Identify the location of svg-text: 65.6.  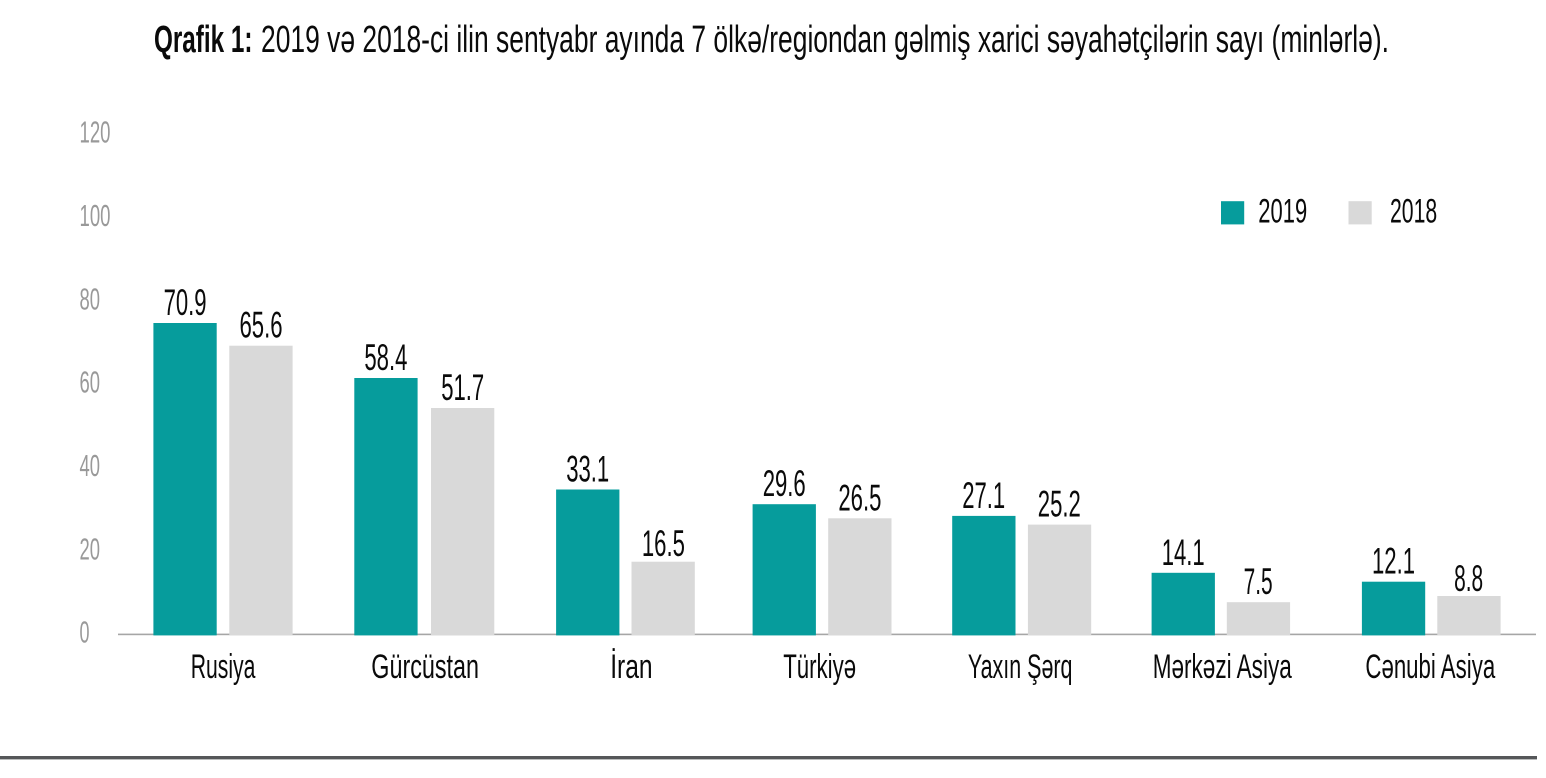
(261, 325).